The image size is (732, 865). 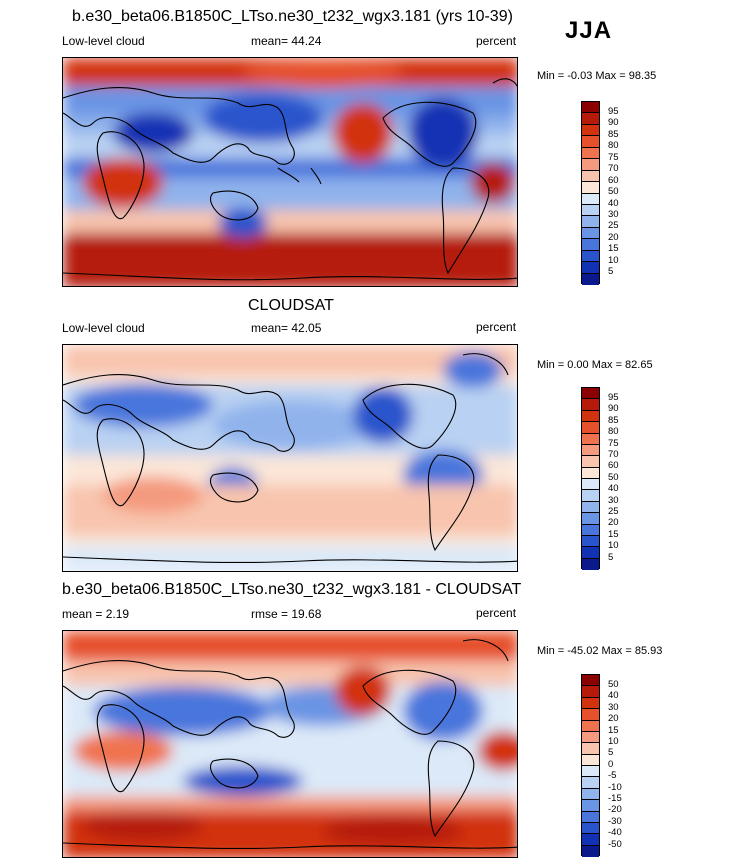 I want to click on panel-3-rmse-label: rmse = 19.68, so click(x=286, y=614).